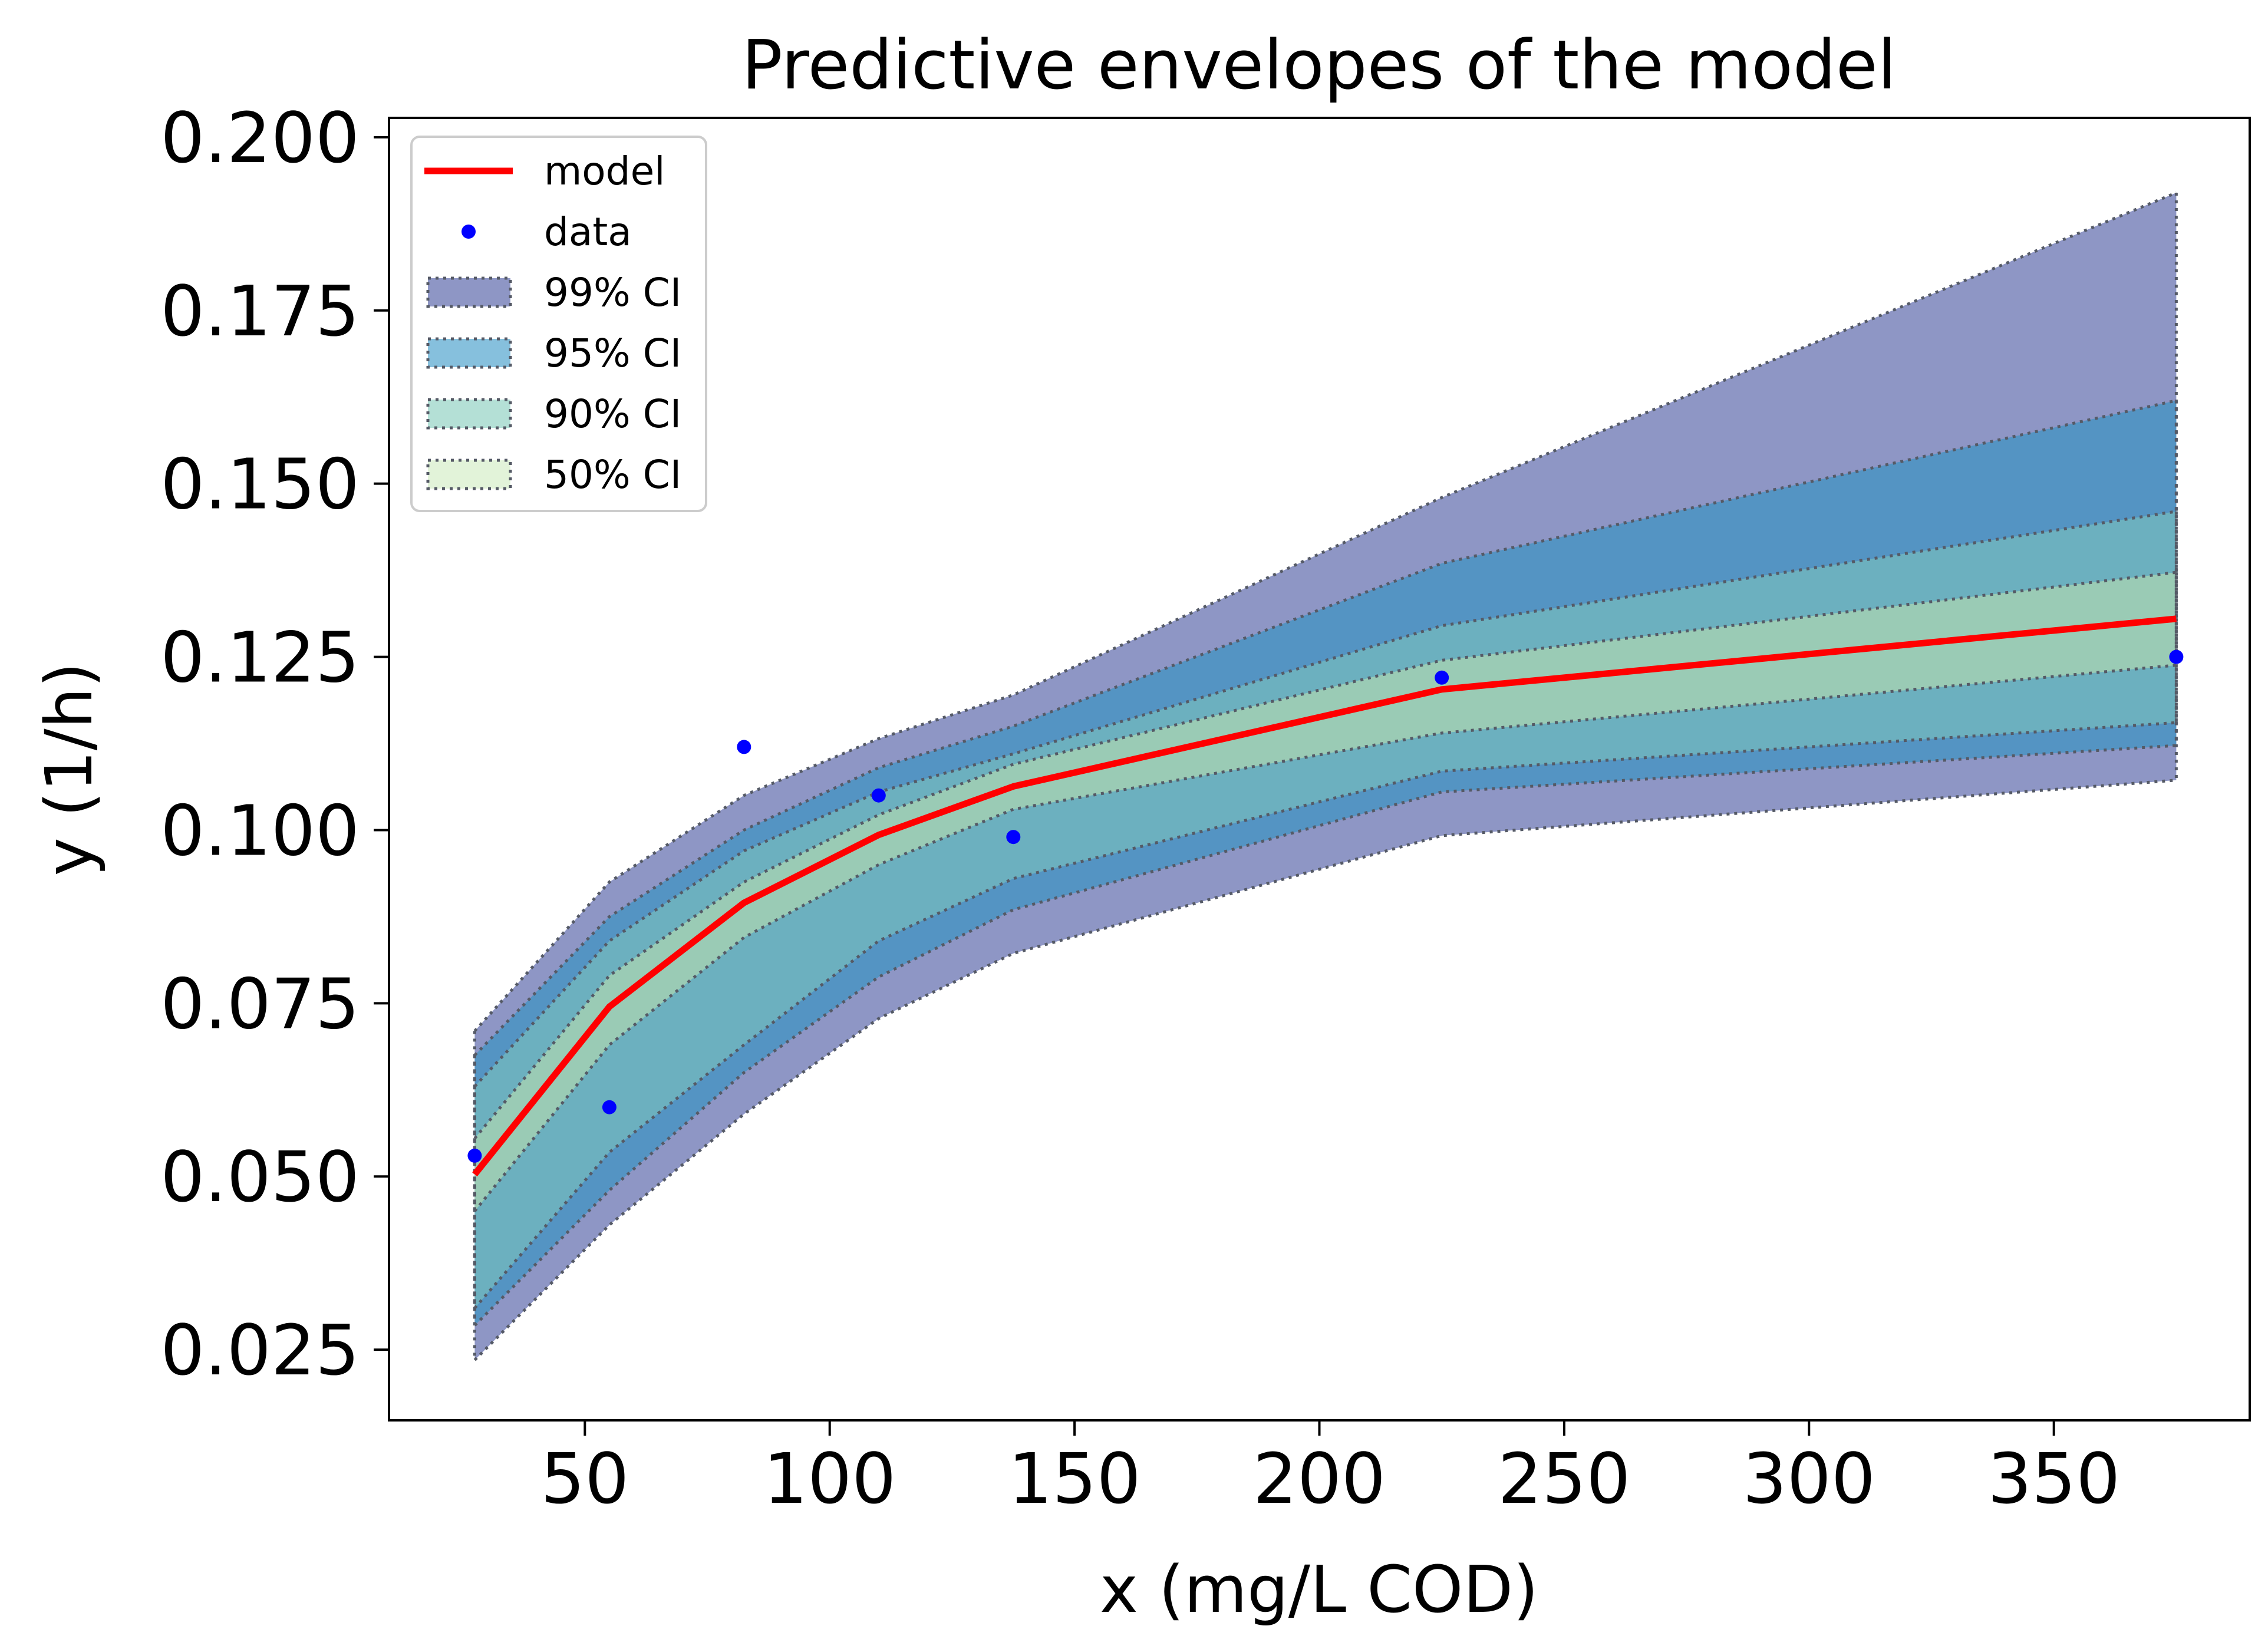  Describe the element at coordinates (604, 171) in the screenshot. I see `legend-label: model` at that location.